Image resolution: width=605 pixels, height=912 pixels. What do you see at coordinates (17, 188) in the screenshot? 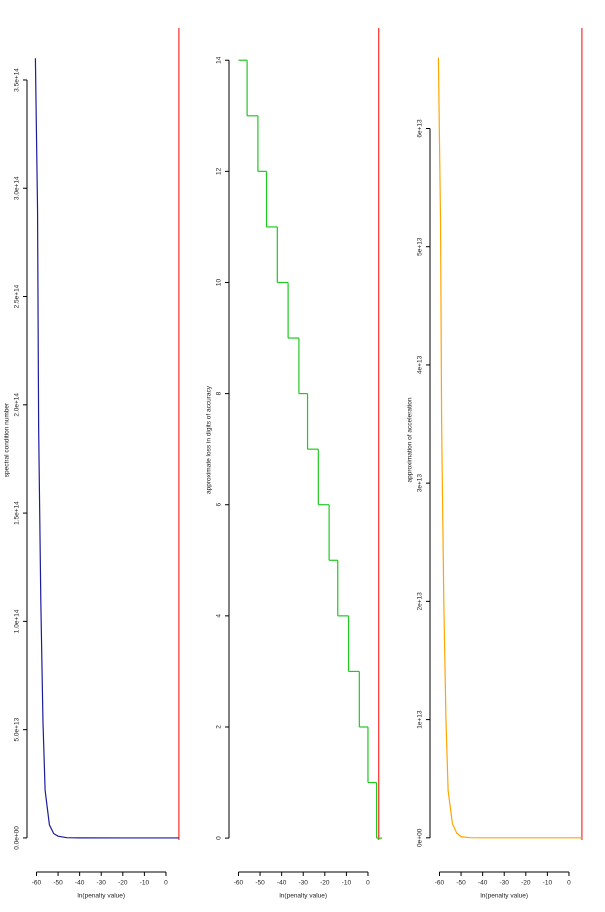
I see `y-tick-label: 3.0e+14` at bounding box center [17, 188].